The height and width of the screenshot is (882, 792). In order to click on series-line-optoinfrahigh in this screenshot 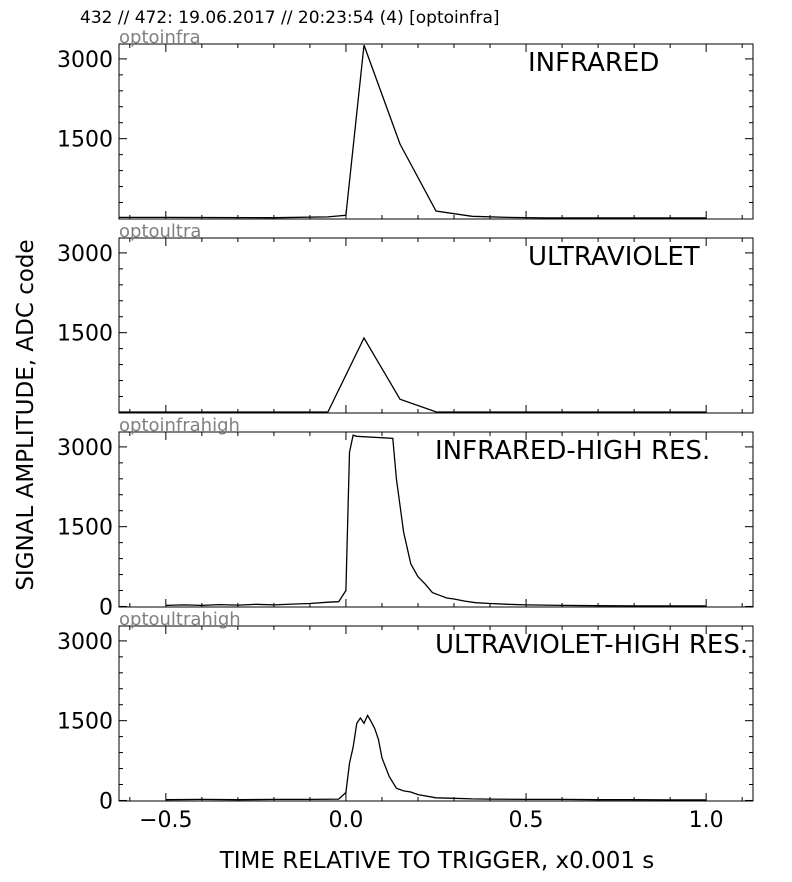, I will do `click(436, 520)`.